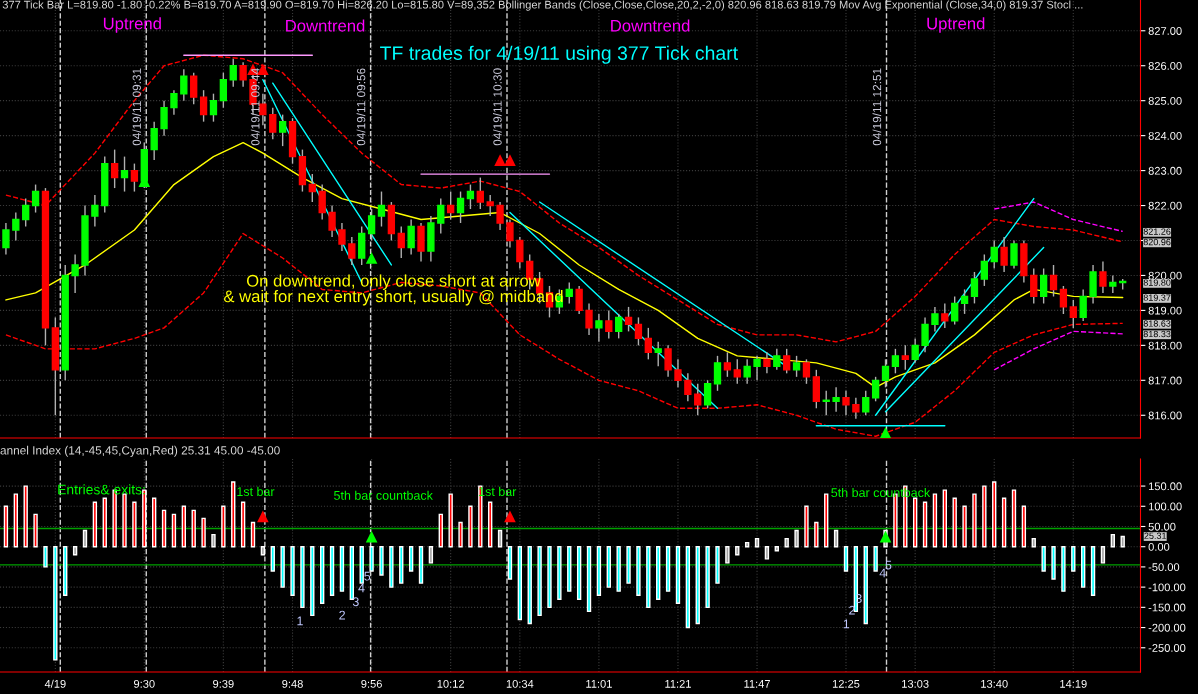 This screenshot has height=694, width=1198. I want to click on y-tick-label: 819.00, so click(1165, 310).